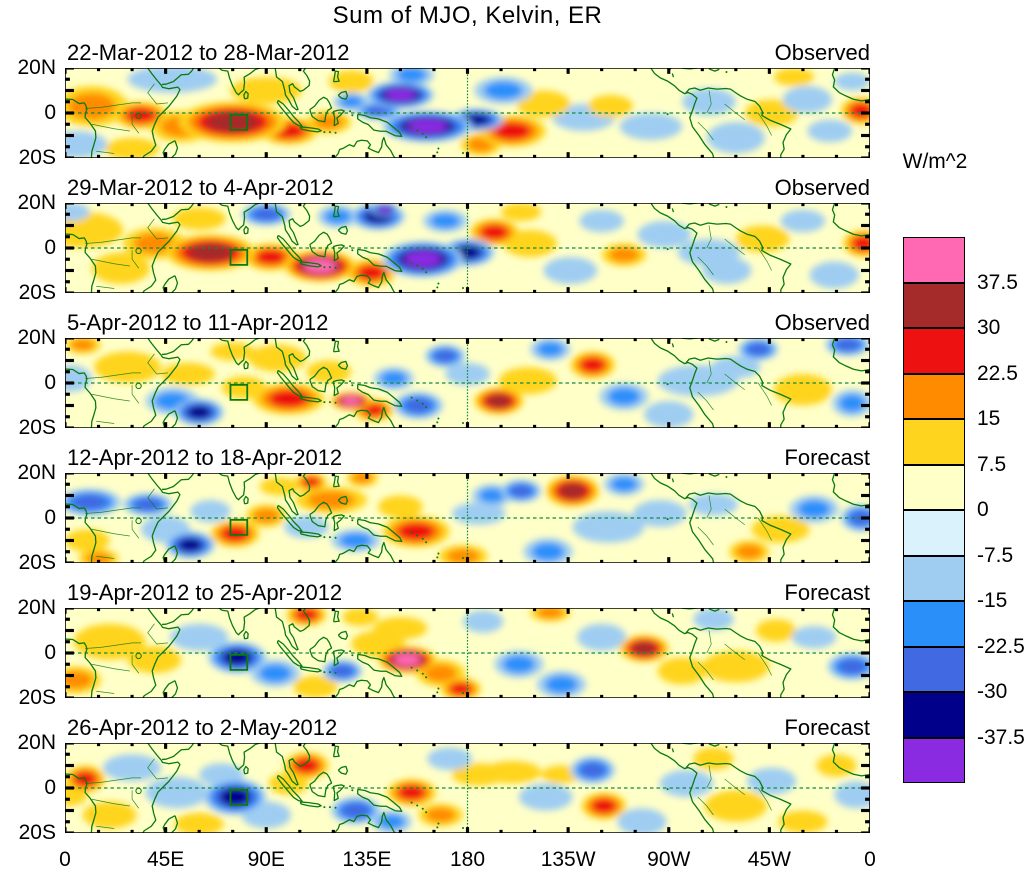 Image resolution: width=1031 pixels, height=889 pixels. What do you see at coordinates (198, 322) in the screenshot?
I see `panel-date-range: 5-Apr-2012 to 11-Apr-2012` at bounding box center [198, 322].